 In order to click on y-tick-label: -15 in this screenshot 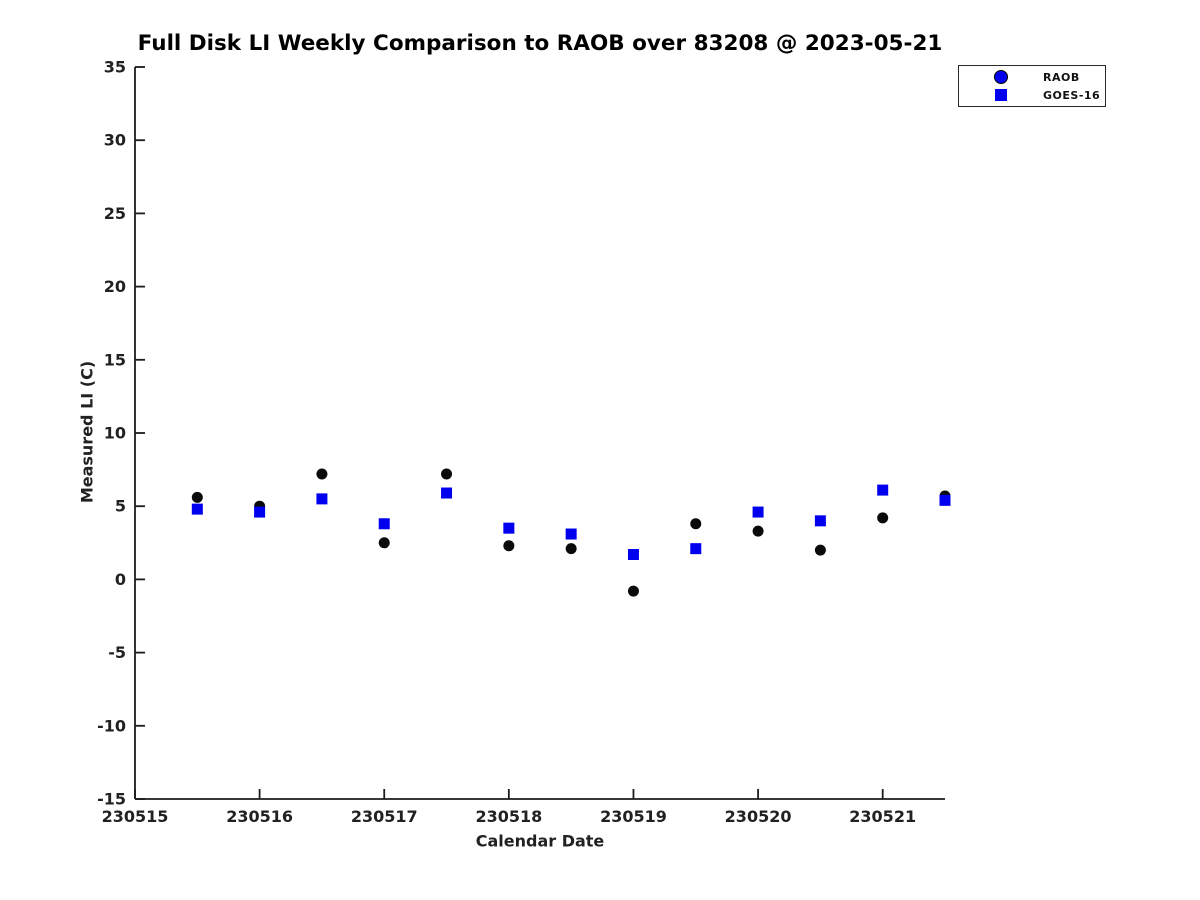, I will do `click(111, 799)`.